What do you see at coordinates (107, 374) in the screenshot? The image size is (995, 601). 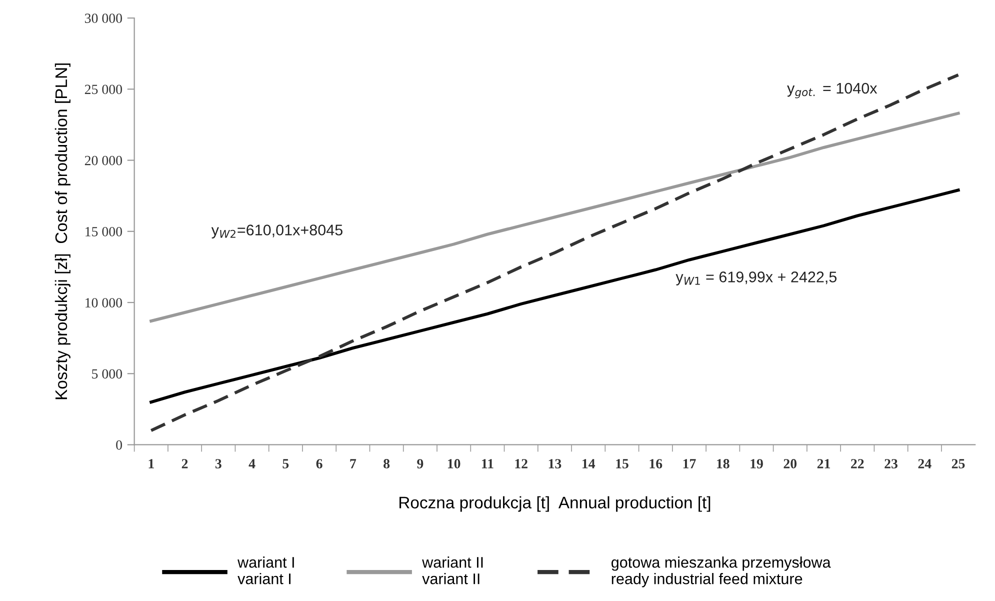 I see `y-tick-label: 5 000` at bounding box center [107, 374].